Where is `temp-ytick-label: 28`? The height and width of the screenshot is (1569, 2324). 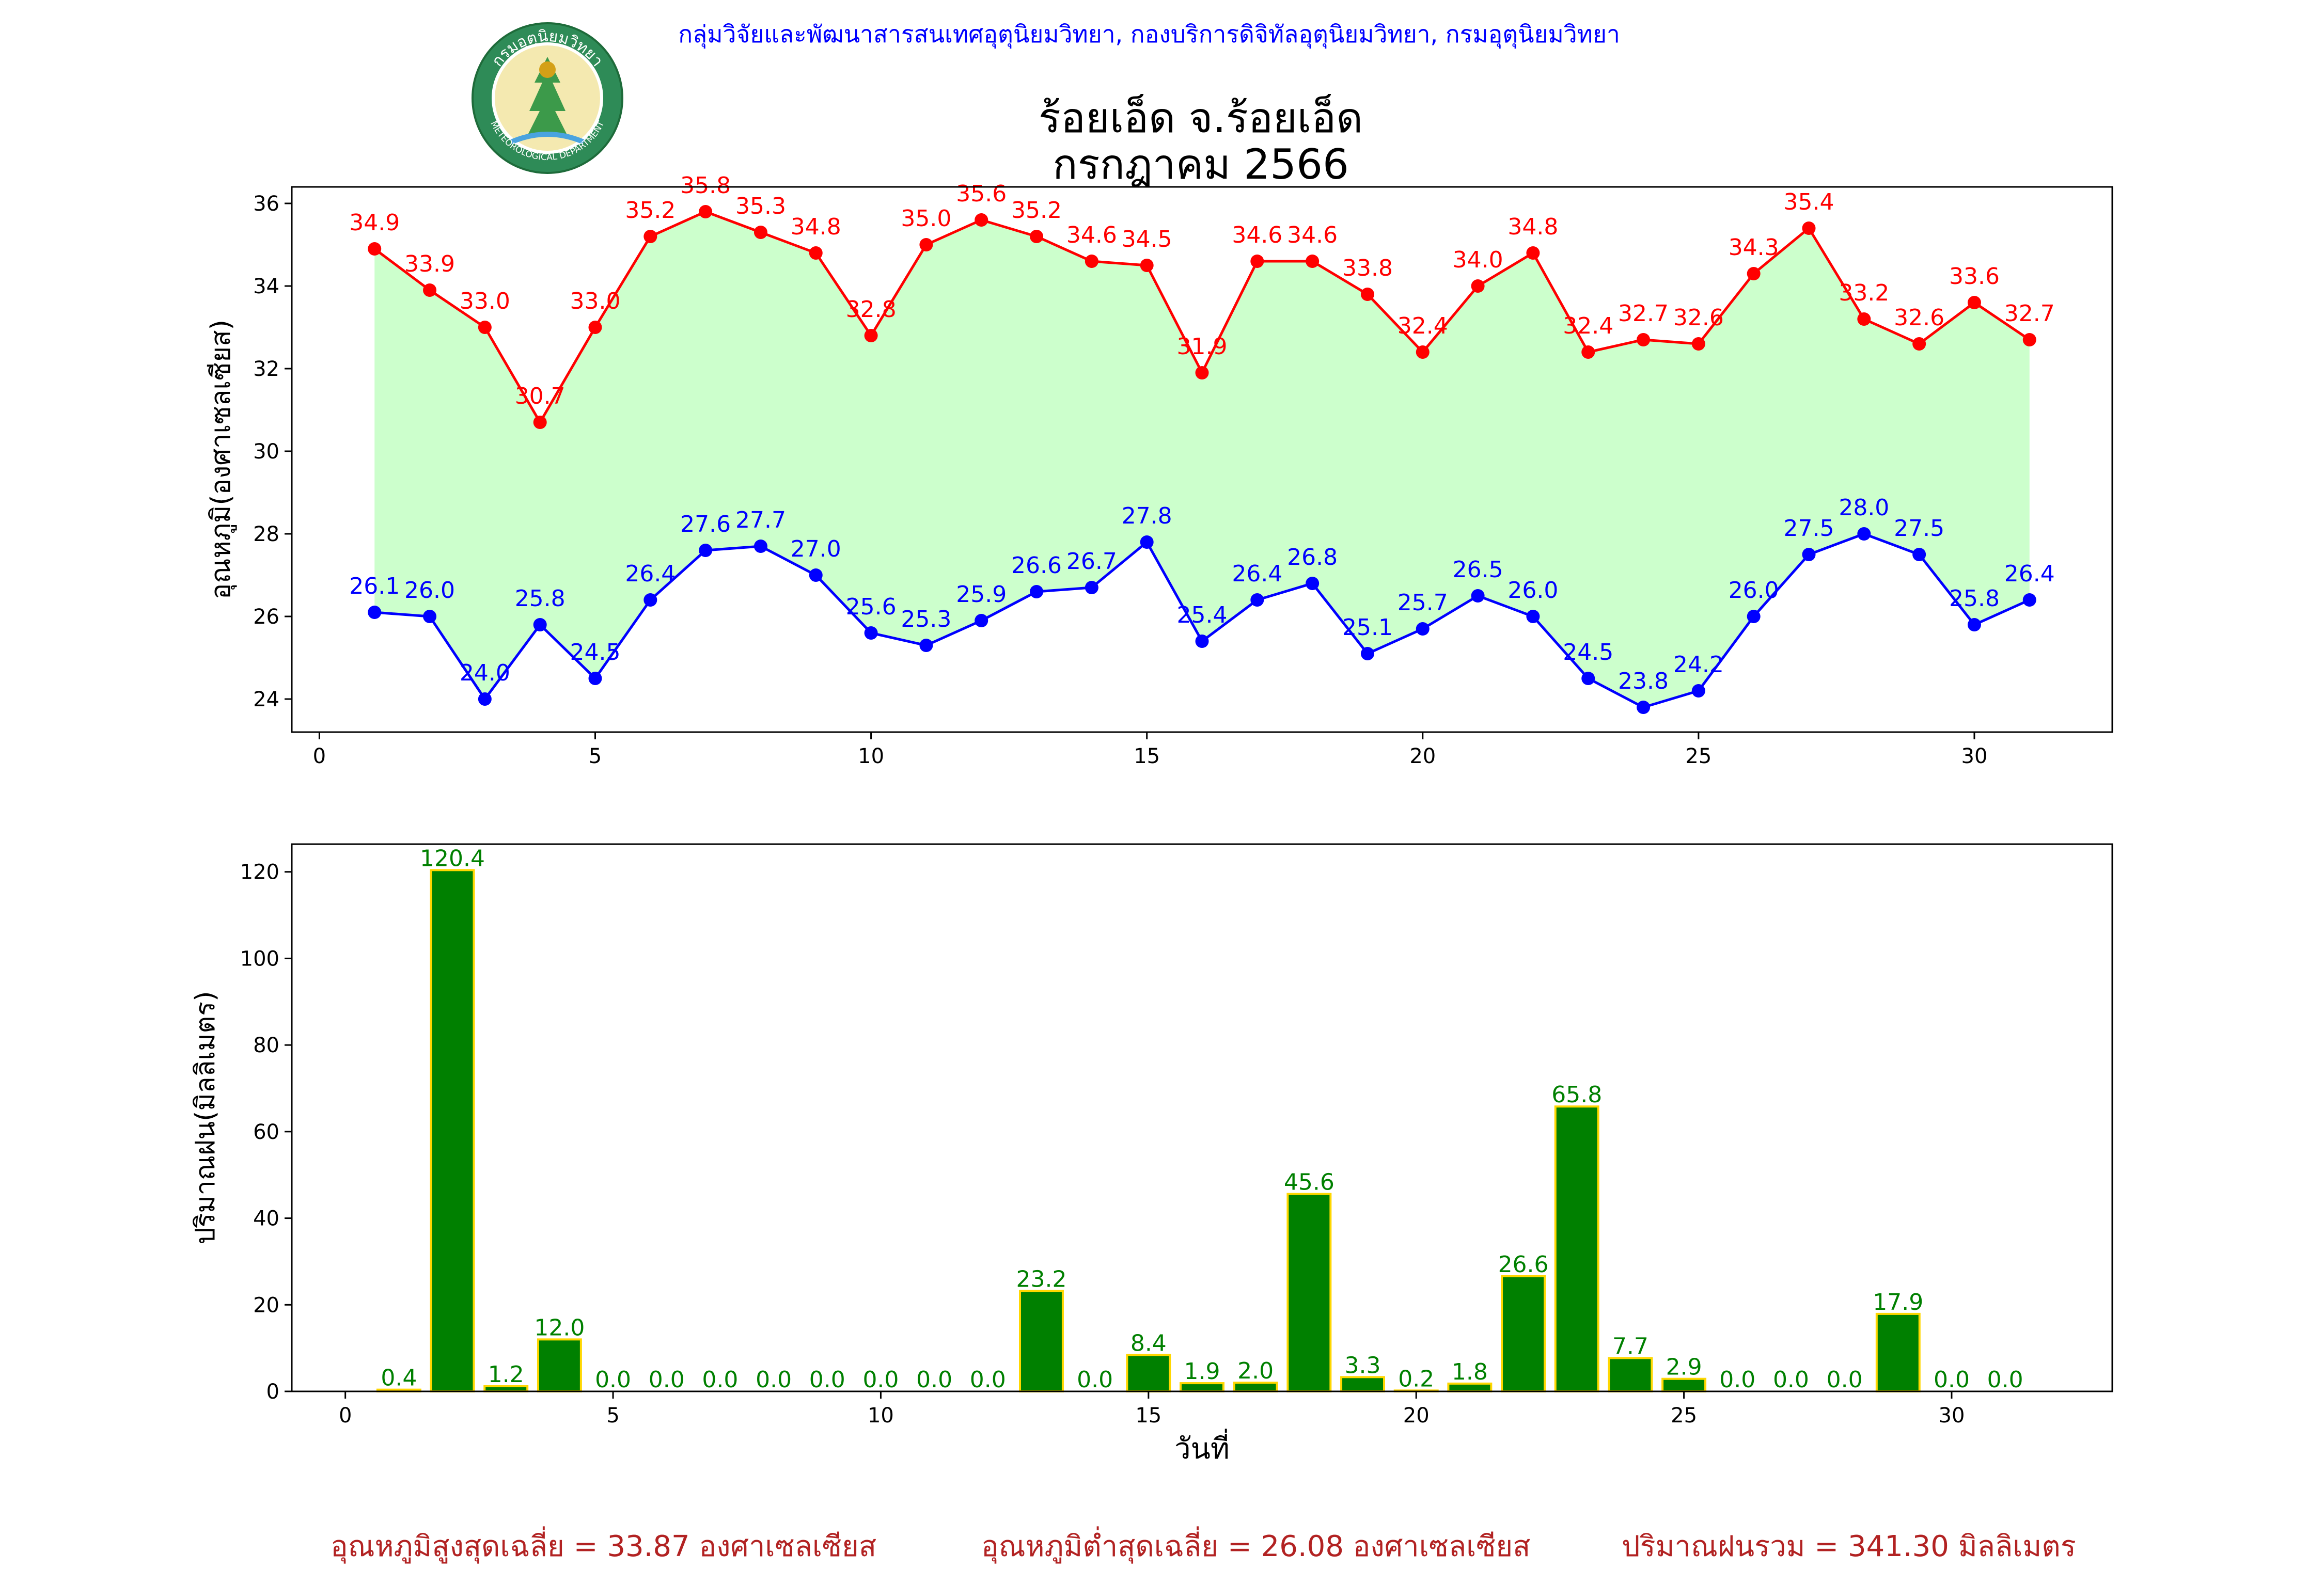
temp-ytick-label: 28 is located at coordinates (266, 534).